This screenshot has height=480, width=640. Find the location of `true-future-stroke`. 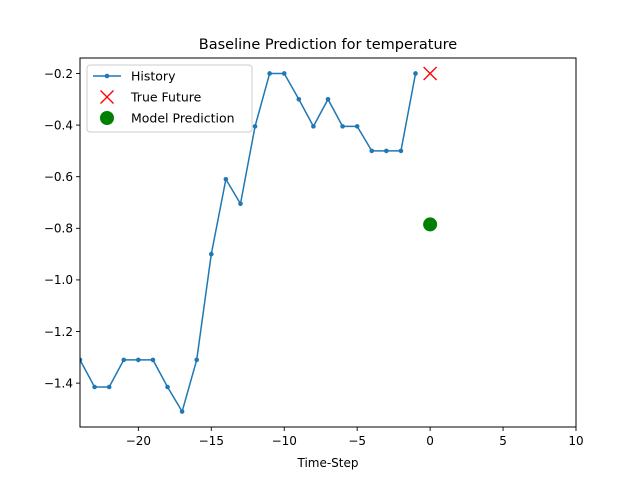

true-future-stroke is located at coordinates (430, 73).